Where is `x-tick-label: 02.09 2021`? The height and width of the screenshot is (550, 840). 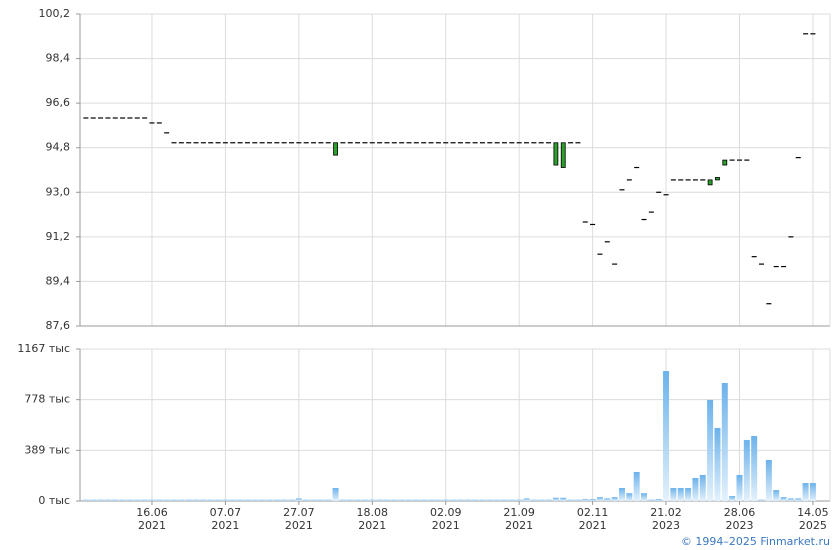 x-tick-label: 02.09 2021 is located at coordinates (446, 519).